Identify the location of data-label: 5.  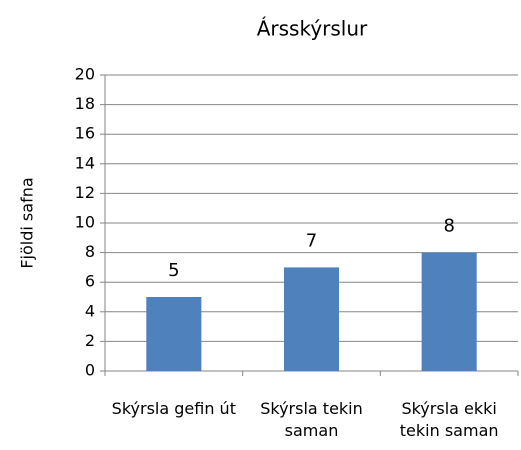
(173, 270).